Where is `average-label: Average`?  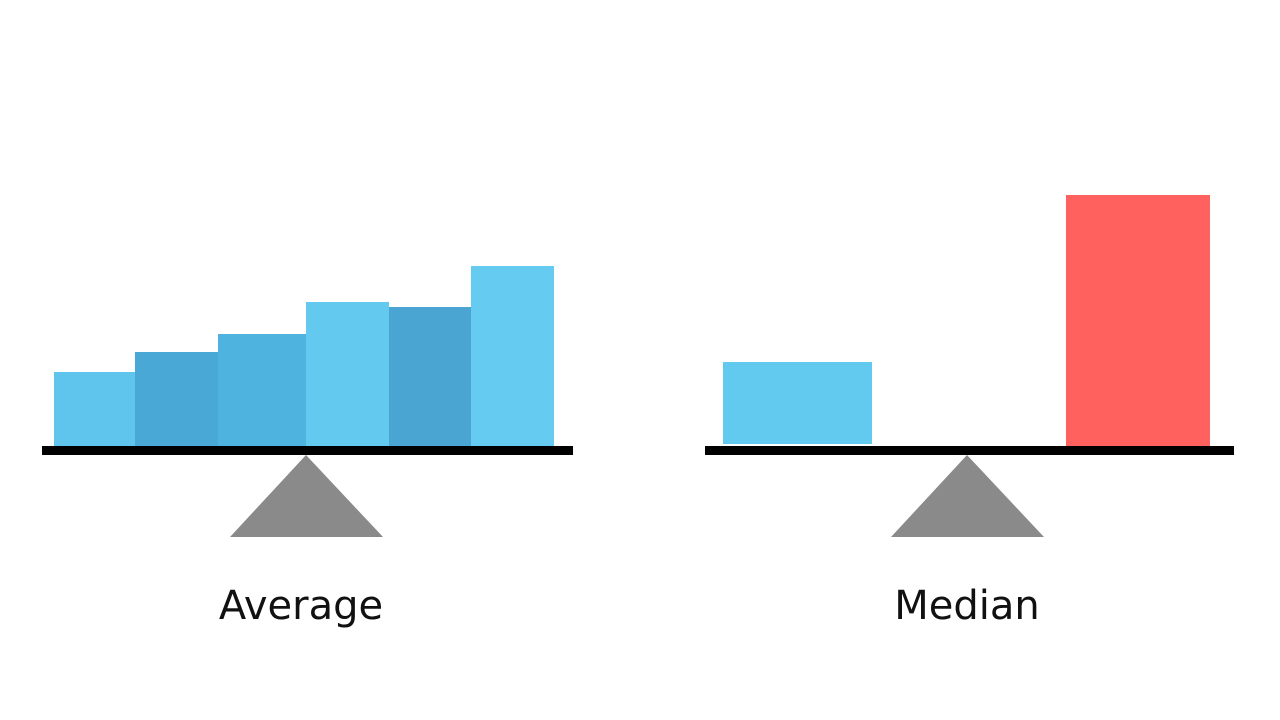
average-label: Average is located at coordinates (301, 606).